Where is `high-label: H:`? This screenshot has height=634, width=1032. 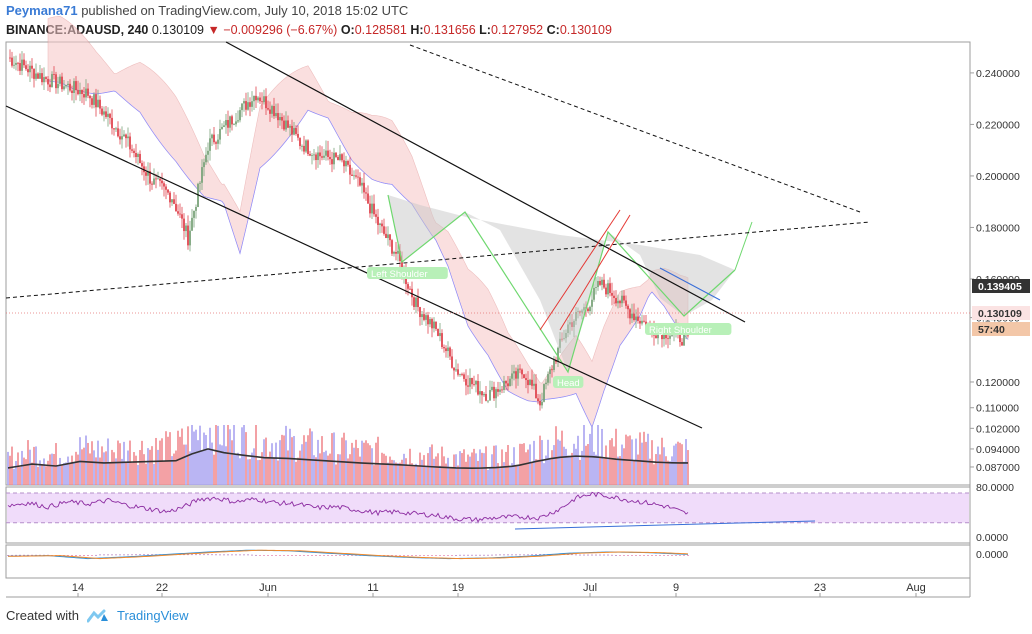 high-label: H: is located at coordinates (417, 30).